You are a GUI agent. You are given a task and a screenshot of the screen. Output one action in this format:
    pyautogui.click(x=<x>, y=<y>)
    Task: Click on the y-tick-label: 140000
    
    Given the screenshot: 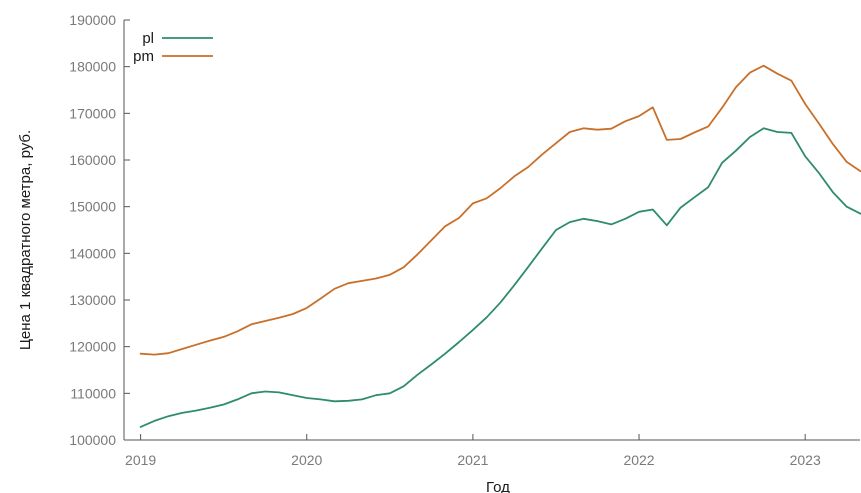 What is the action you would take?
    pyautogui.click(x=92, y=253)
    